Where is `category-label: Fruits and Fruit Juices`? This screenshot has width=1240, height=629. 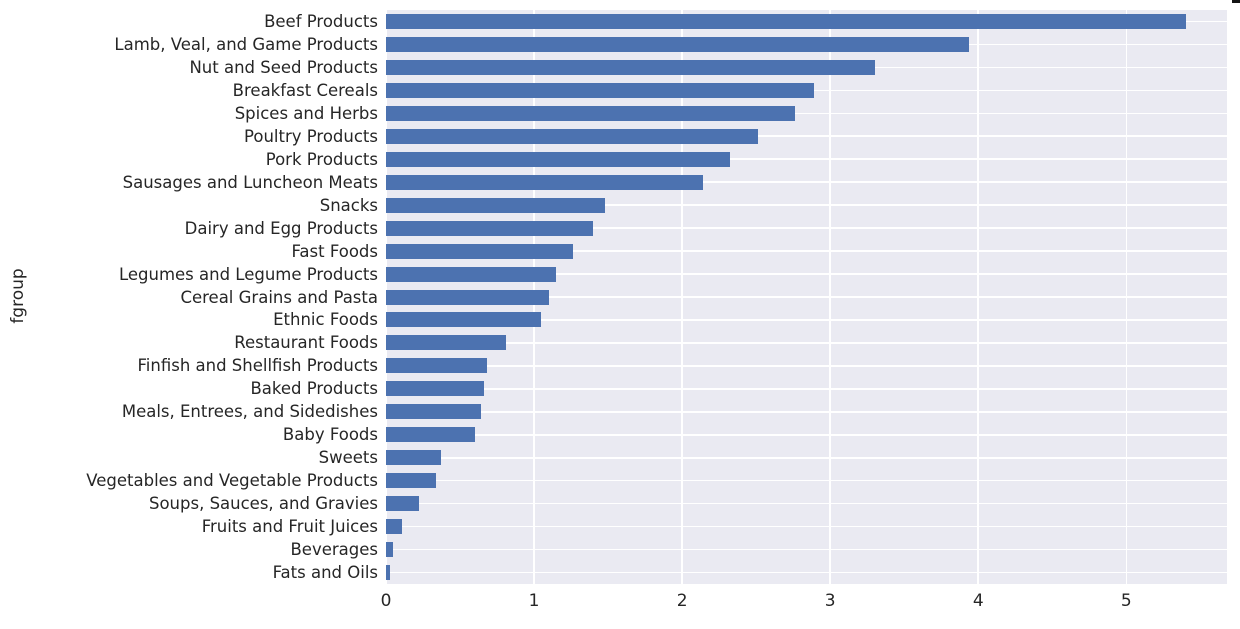
category-label: Fruits and Fruit Juices is located at coordinates (289, 527).